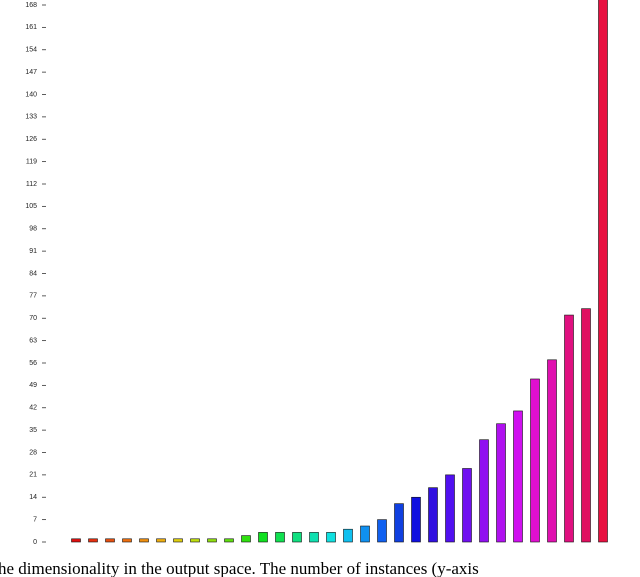  I want to click on y-tick-label: 105, so click(31, 206).